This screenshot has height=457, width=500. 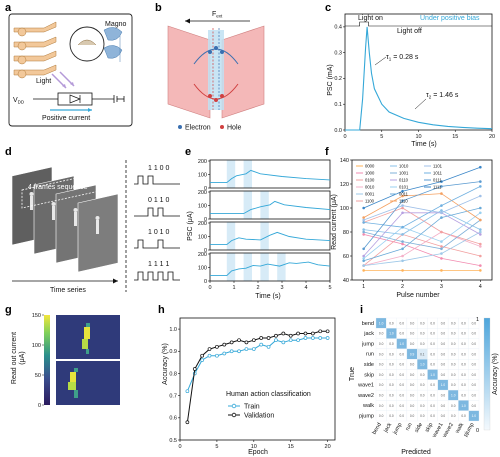 What do you see at coordinates (68, 290) in the screenshot?
I see `time-series-label: Time series` at bounding box center [68, 290].